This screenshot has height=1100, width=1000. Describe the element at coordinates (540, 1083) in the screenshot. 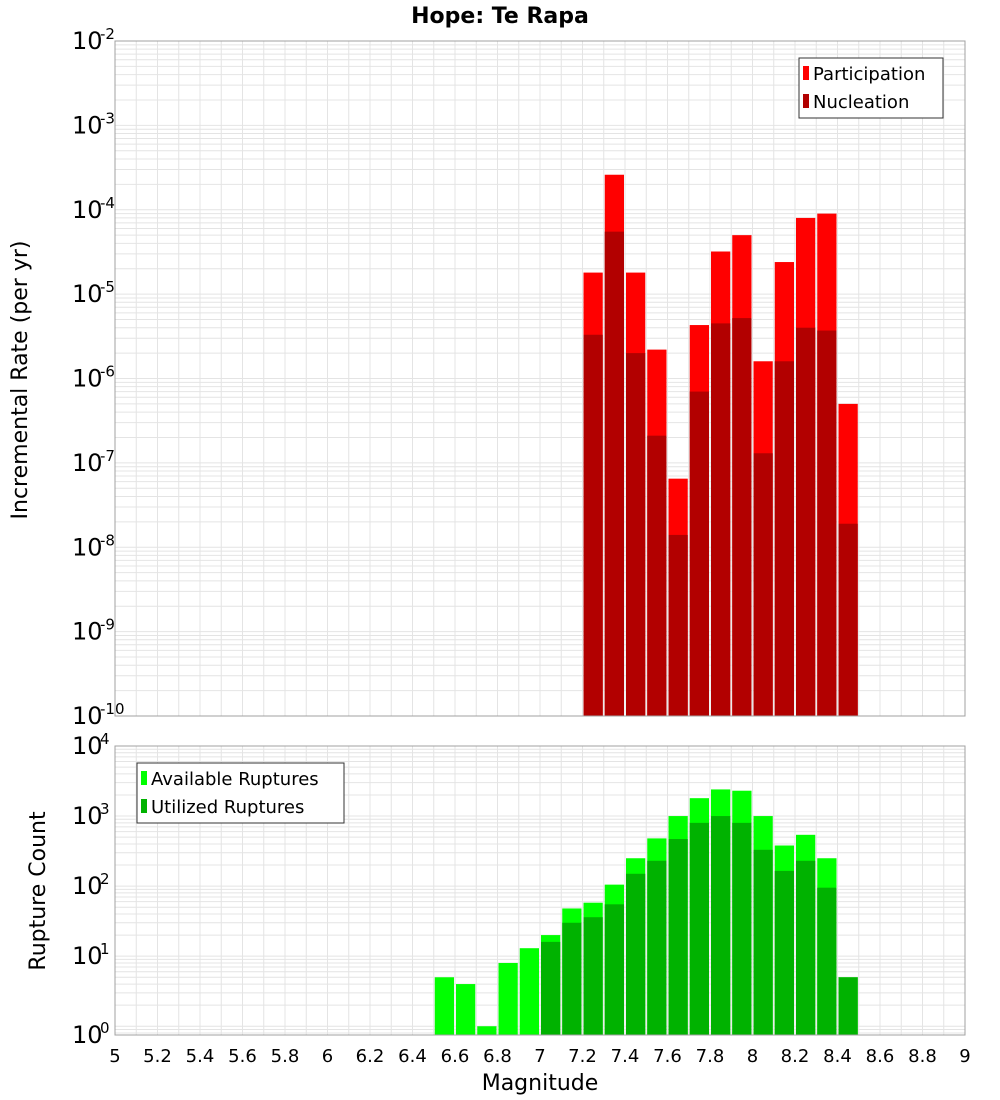

I see `x-axis-label: Magnitude` at that location.